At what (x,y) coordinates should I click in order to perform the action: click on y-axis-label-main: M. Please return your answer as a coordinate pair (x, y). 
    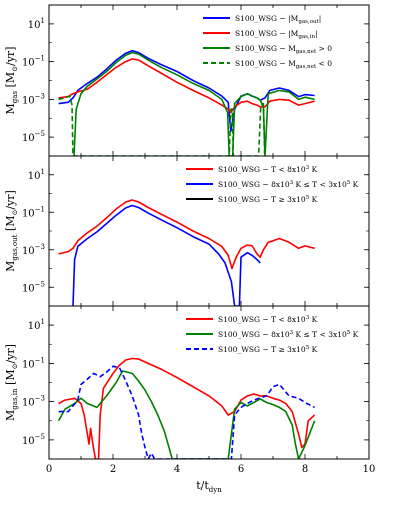
    Looking at the image, I should click on (10, 266).